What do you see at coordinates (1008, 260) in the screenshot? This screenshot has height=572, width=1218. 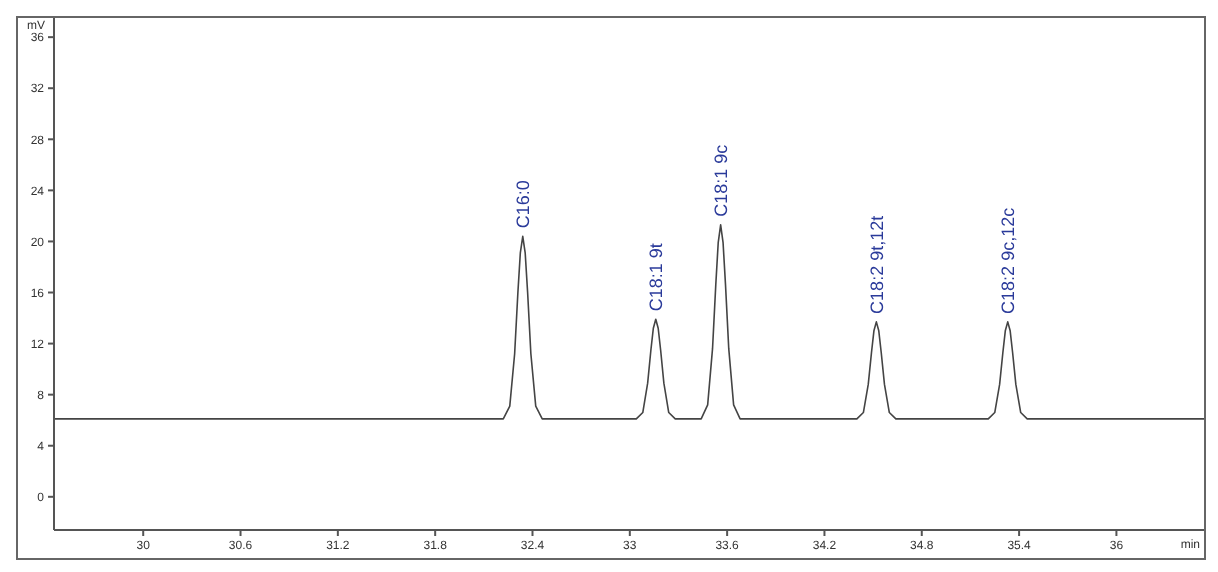 I see `annotation: C18:2 9c,12c` at bounding box center [1008, 260].